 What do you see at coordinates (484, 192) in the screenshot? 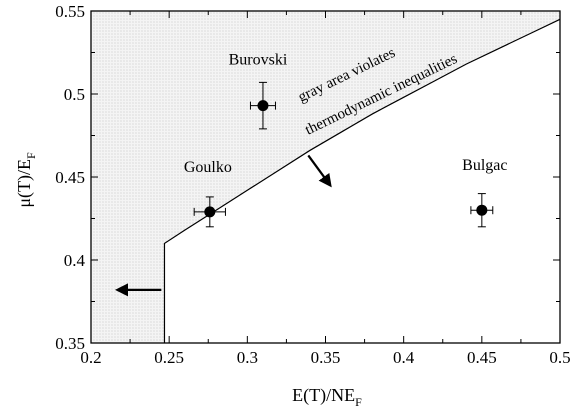
I see `data-point-bulgac: Bulgac` at bounding box center [484, 192].